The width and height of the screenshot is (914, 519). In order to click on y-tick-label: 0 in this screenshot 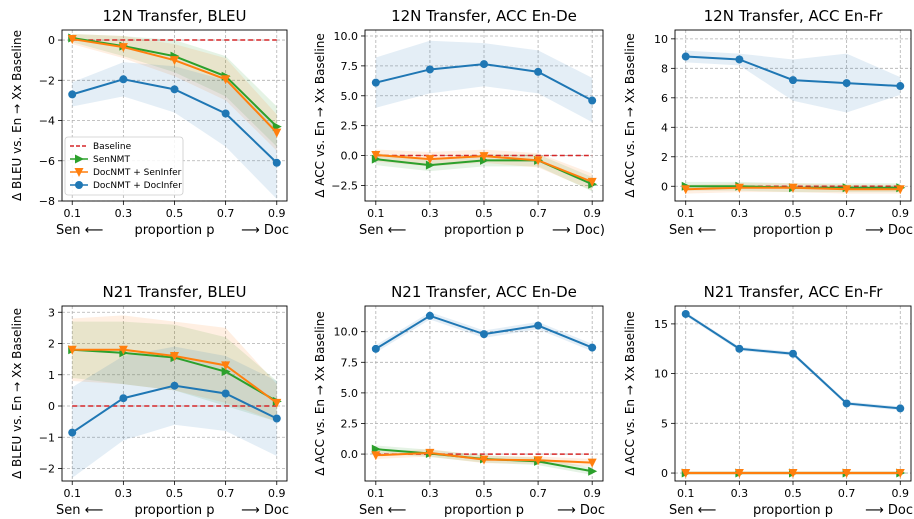, I will do `click(51, 406)`.